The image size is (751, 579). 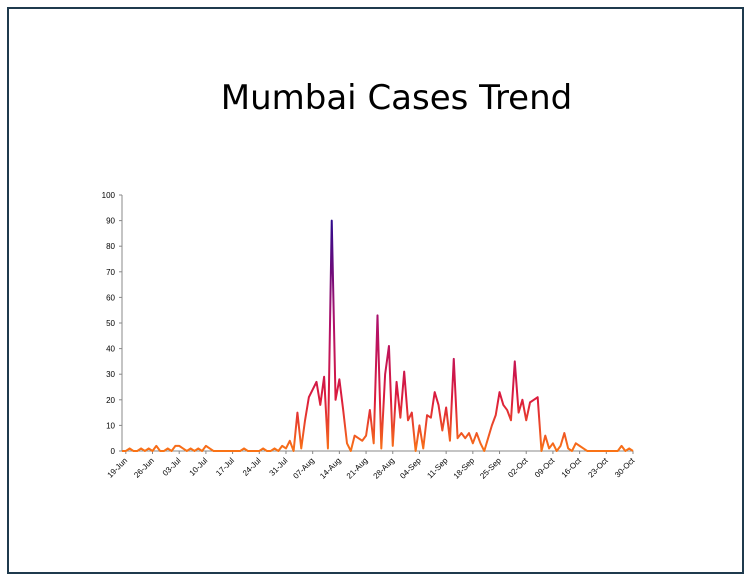 What do you see at coordinates (110, 374) in the screenshot?
I see `y-tick-label: 30` at bounding box center [110, 374].